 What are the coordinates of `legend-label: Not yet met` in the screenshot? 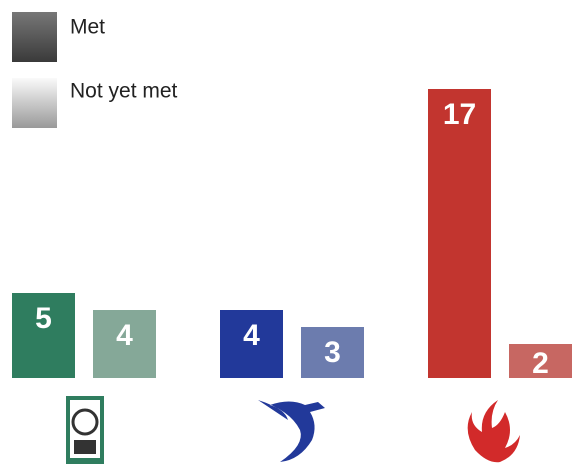 It's located at (124, 91).